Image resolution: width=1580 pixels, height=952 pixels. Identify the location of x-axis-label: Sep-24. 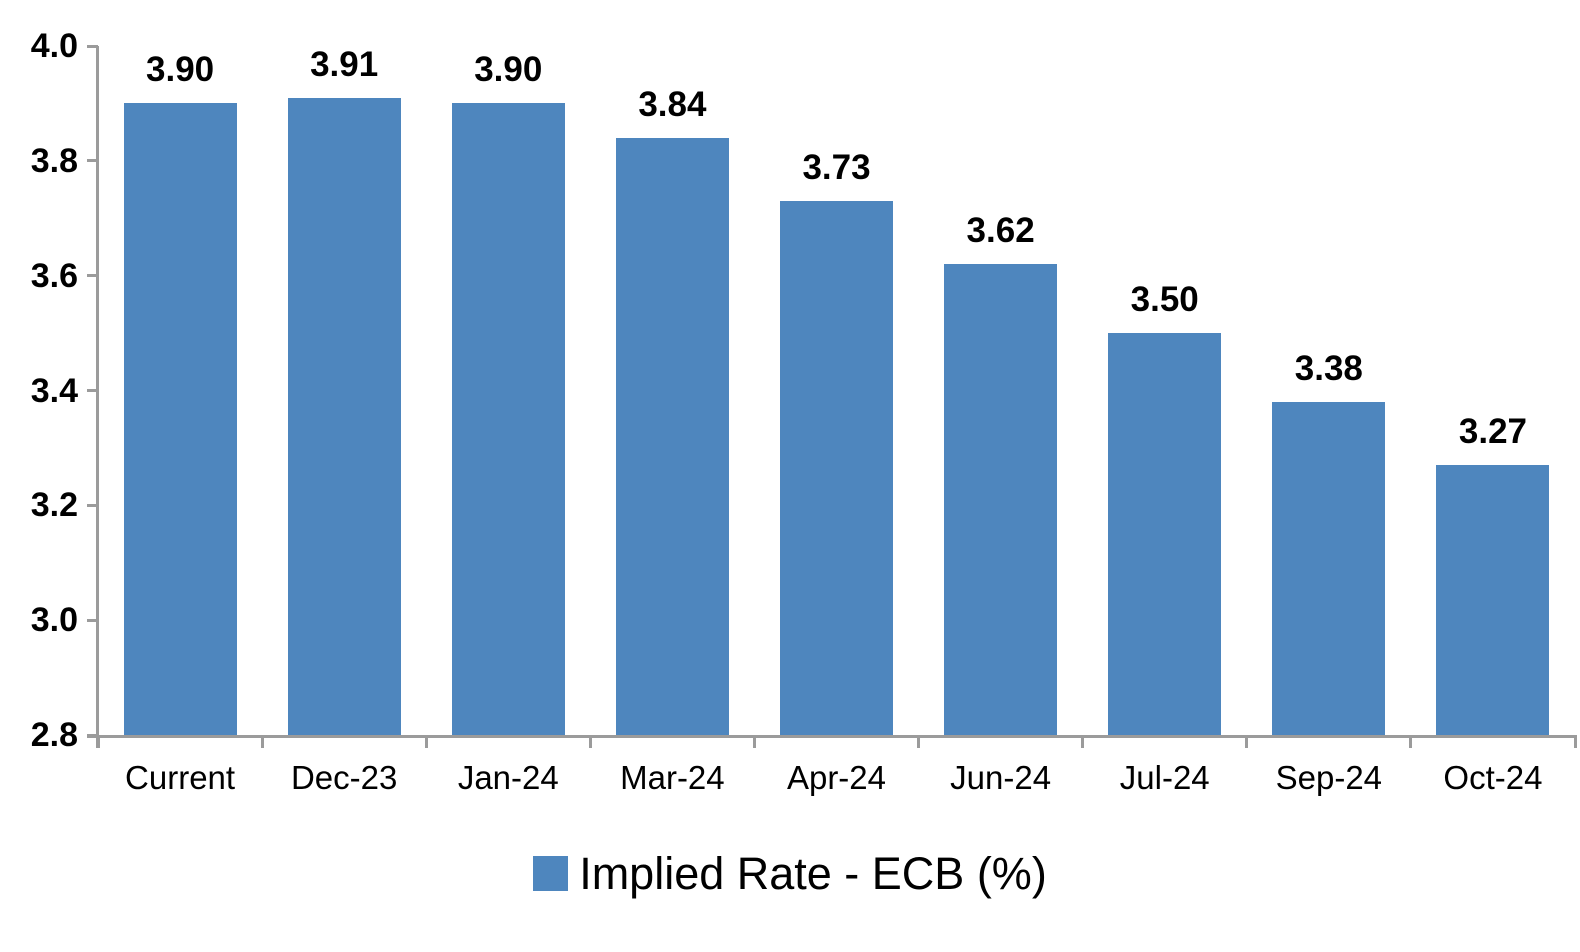
(1329, 777).